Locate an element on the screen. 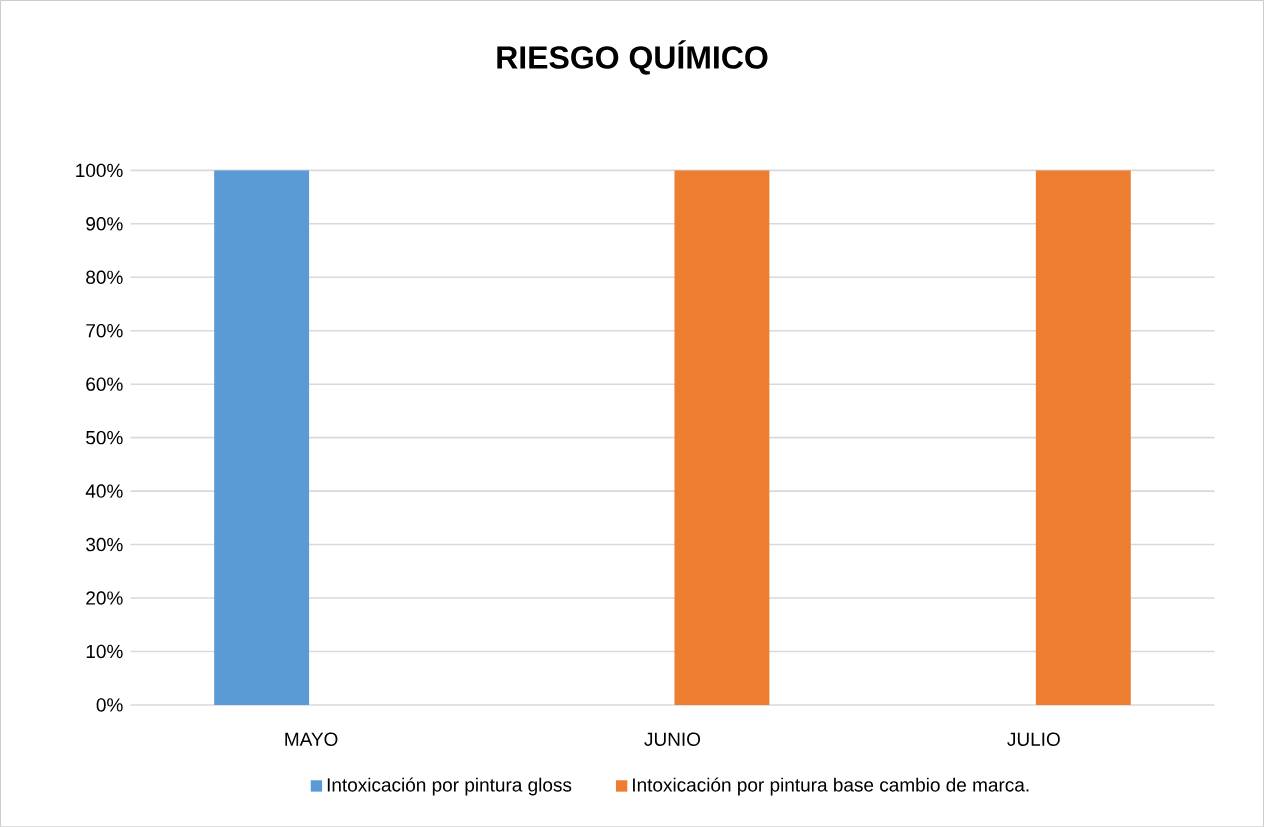  y-tick-label: 50% is located at coordinates (104, 437).